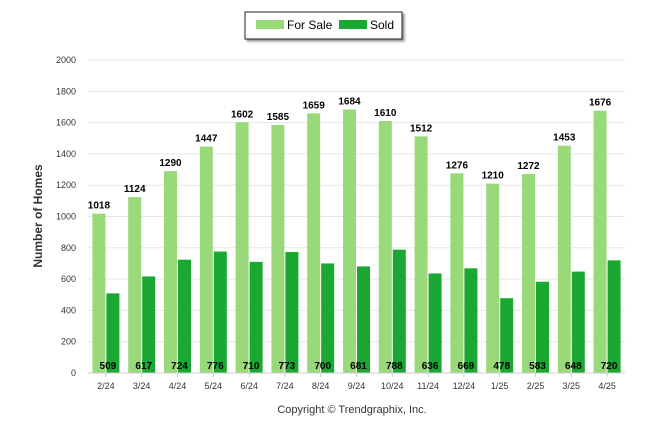 This screenshot has width=646, height=434. I want to click on x-tick-label: 12/24, so click(464, 386).